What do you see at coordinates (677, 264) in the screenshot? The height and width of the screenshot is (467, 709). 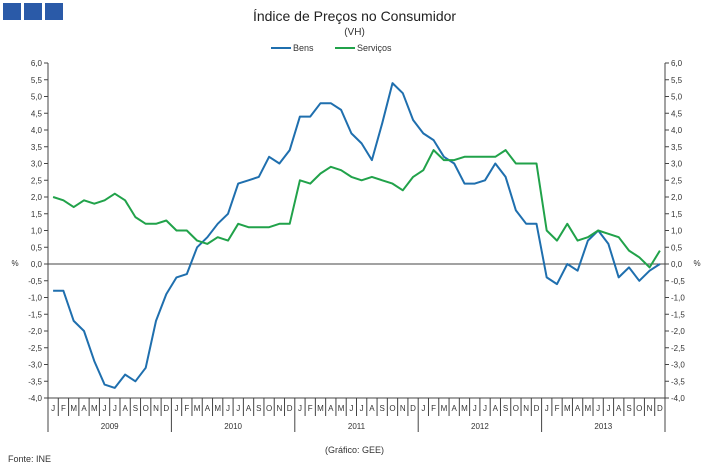 I see `y-tick-label-right: 0,0` at bounding box center [677, 264].